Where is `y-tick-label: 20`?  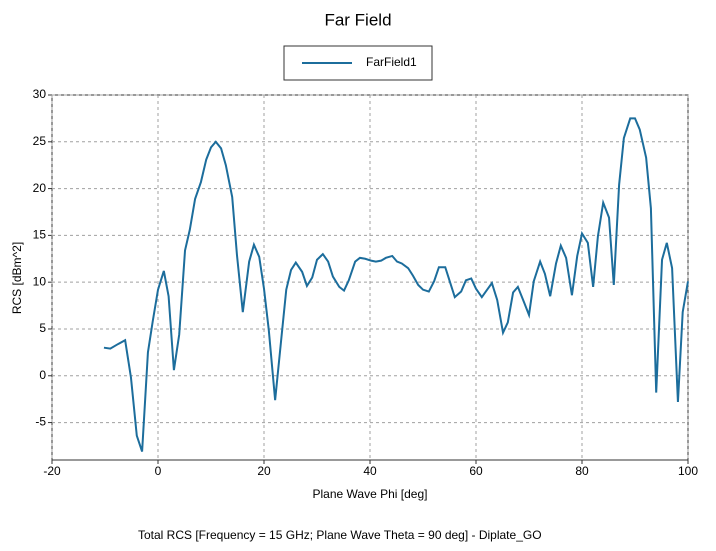
y-tick-label: 20 is located at coordinates (40, 188).